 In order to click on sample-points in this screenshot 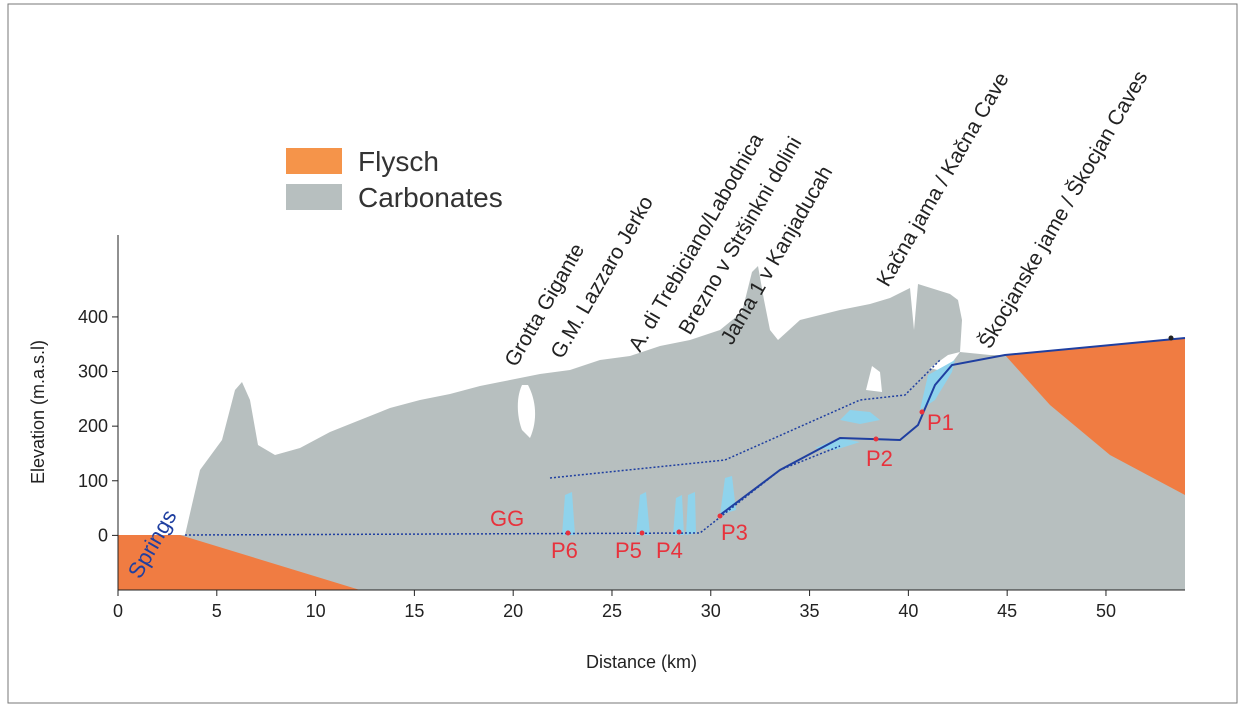, I will do `click(745, 472)`.